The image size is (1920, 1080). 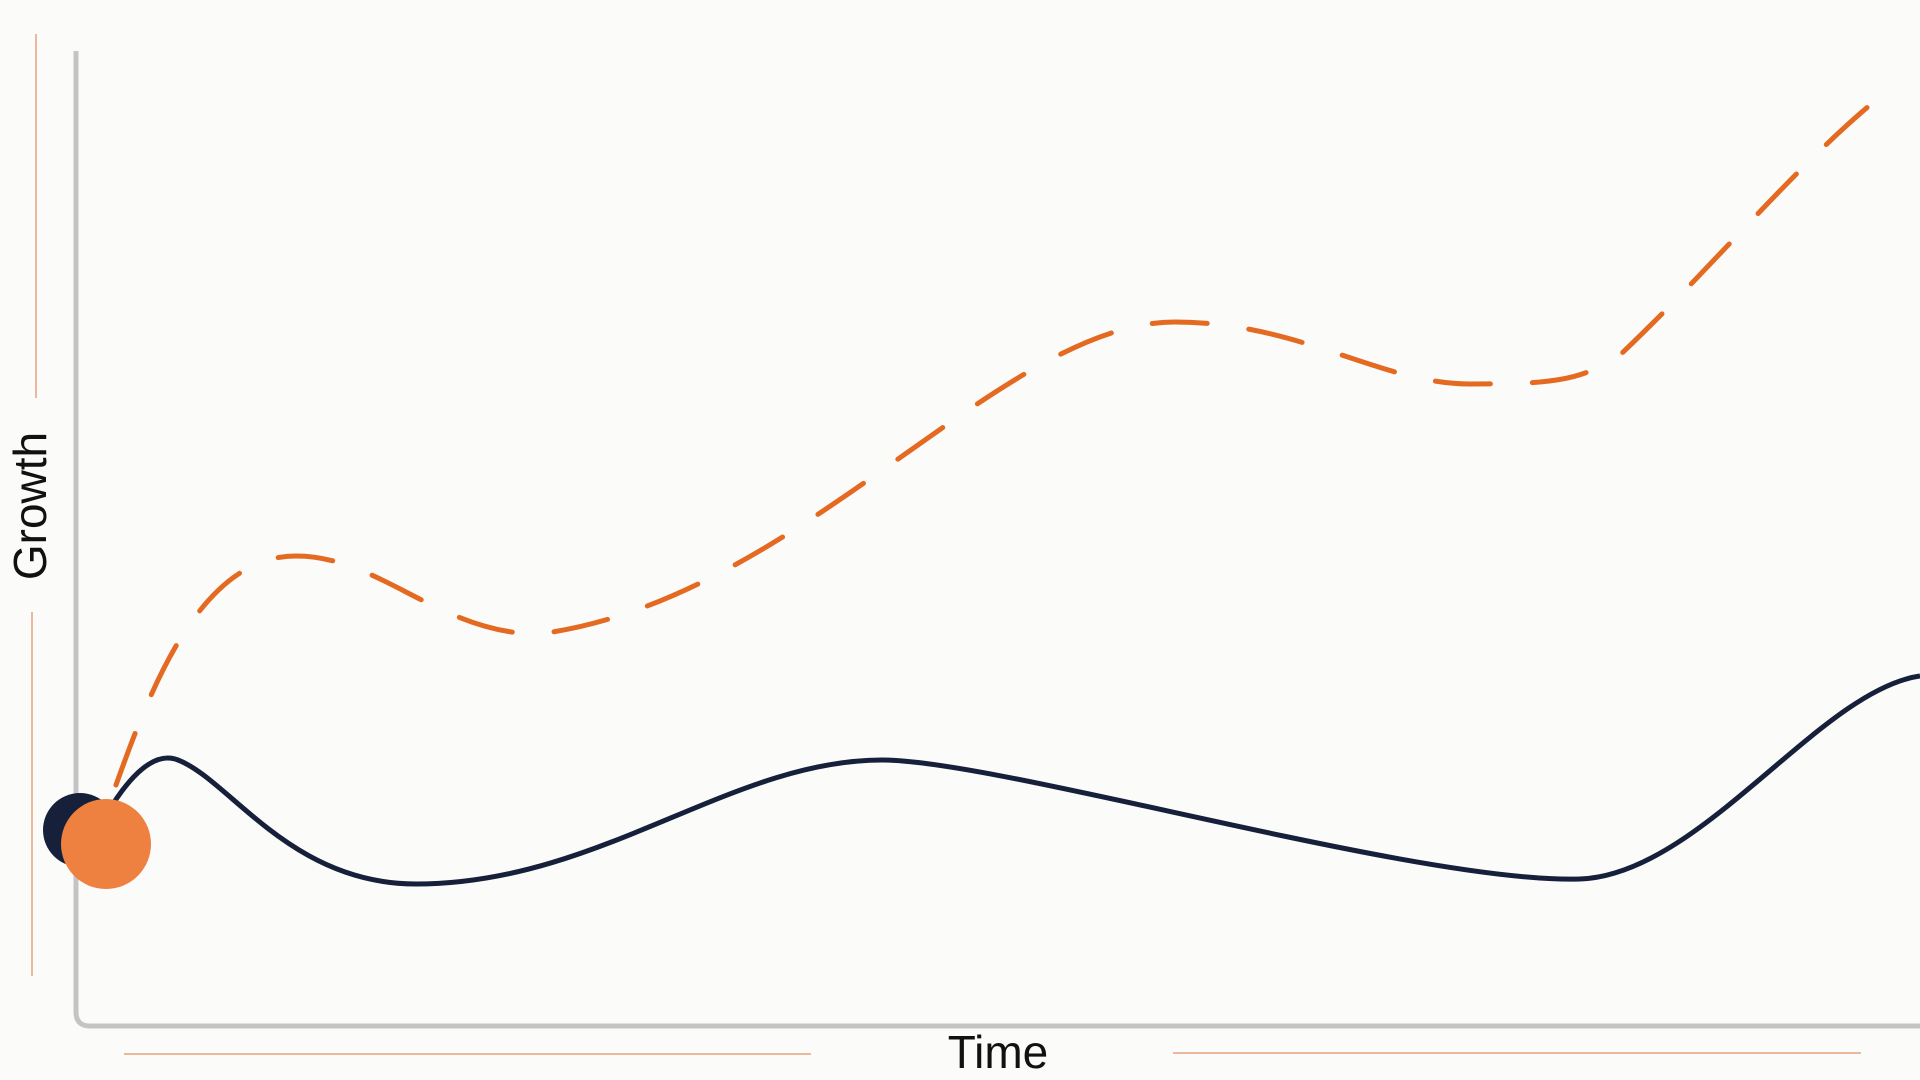 I want to click on x-axis-label: Time, so click(x=998, y=1052).